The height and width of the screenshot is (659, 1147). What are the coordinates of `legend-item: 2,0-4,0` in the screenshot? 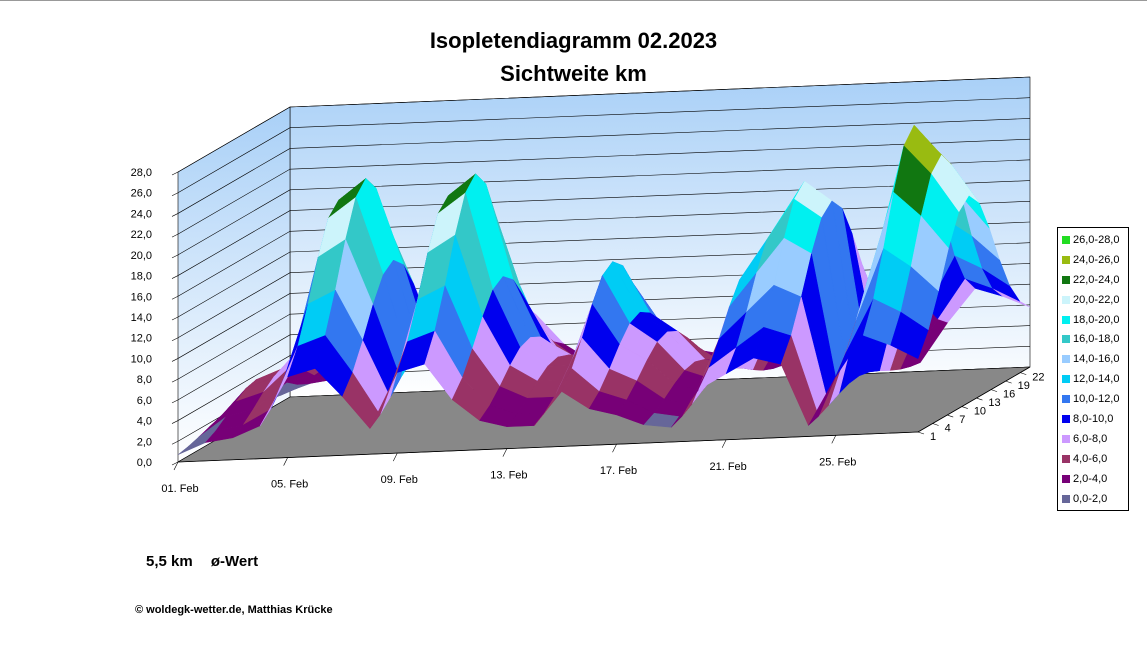 It's located at (1093, 479).